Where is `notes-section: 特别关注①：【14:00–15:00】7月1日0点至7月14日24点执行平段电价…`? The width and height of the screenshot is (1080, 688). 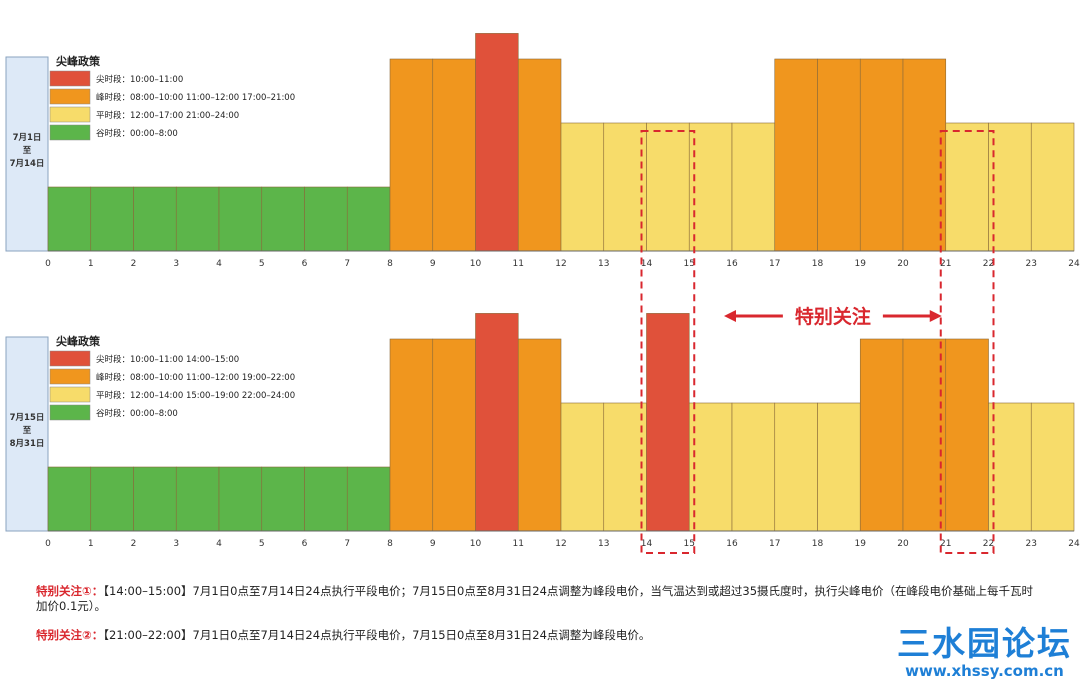
notes-section: 特别关注①：【14:00–15:00】7月1日0点至7月14日24点执行平段电价… is located at coordinates (536, 620).